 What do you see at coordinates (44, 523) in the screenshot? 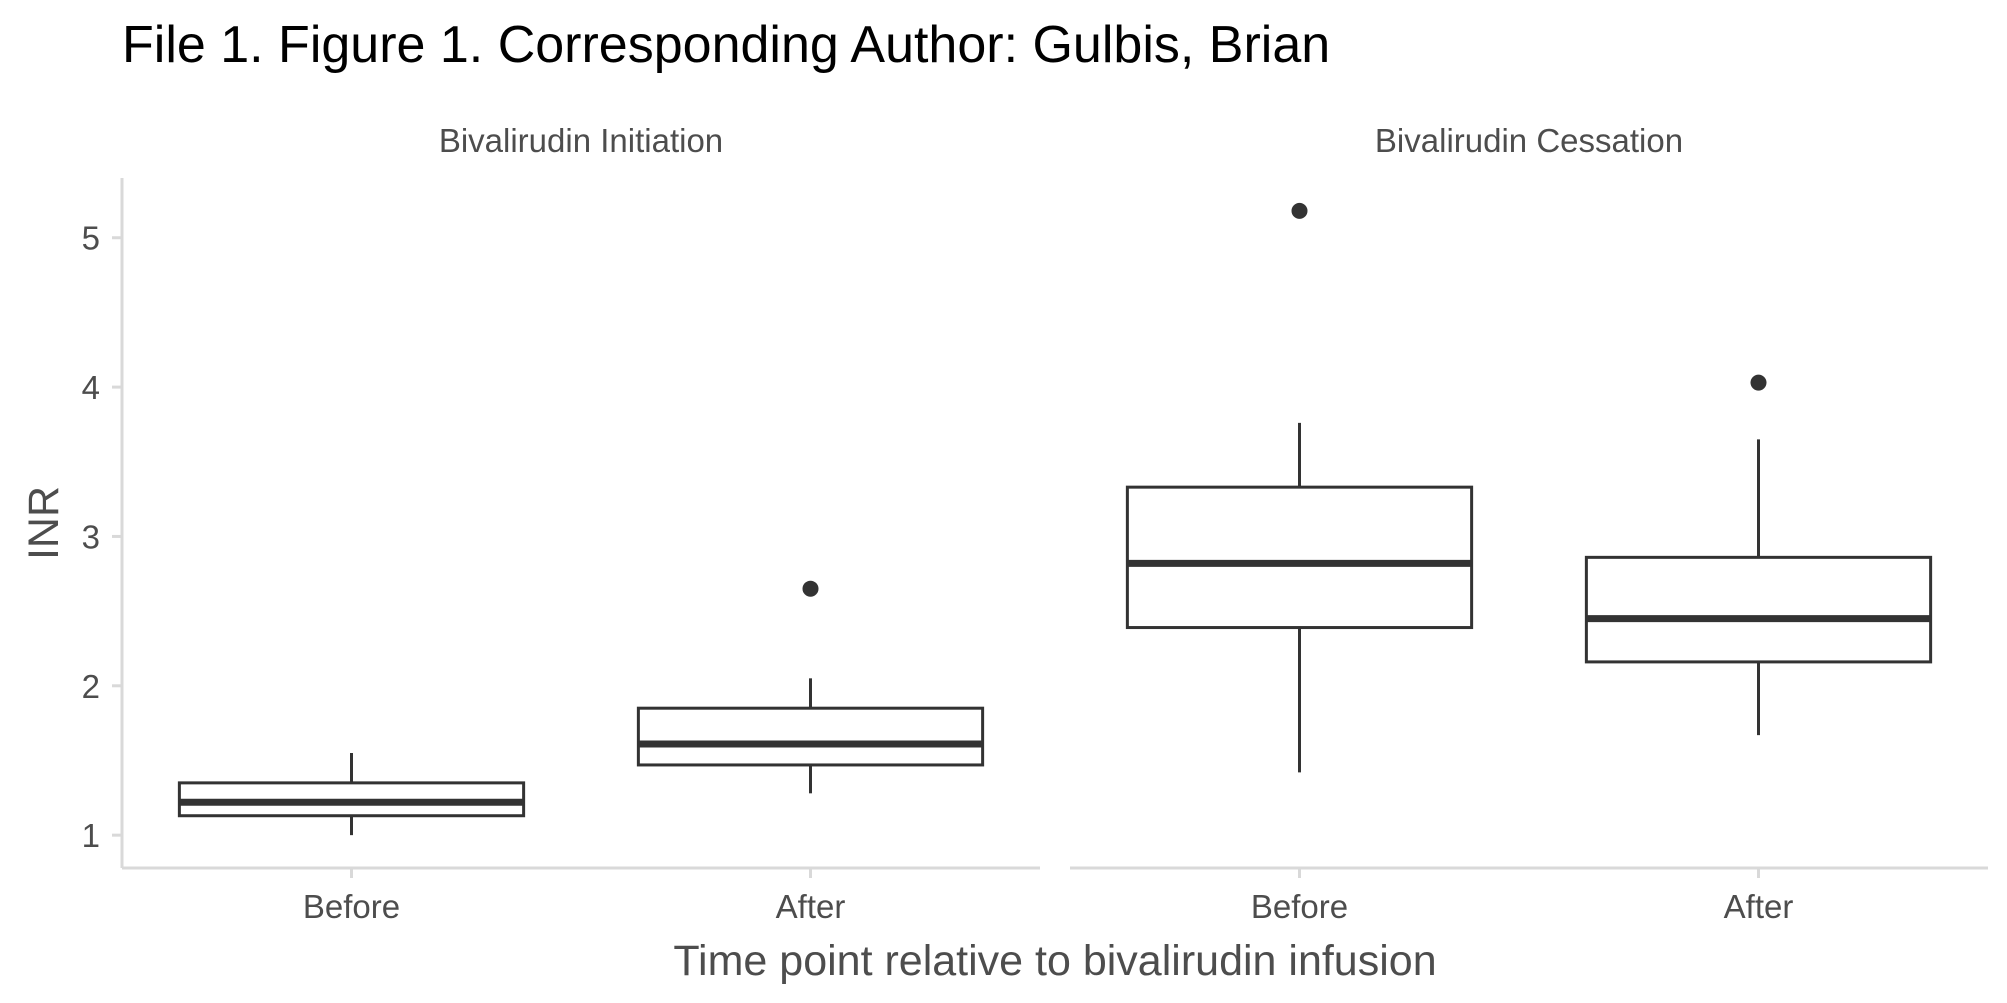
I see `y-axis-title: INR` at bounding box center [44, 523].